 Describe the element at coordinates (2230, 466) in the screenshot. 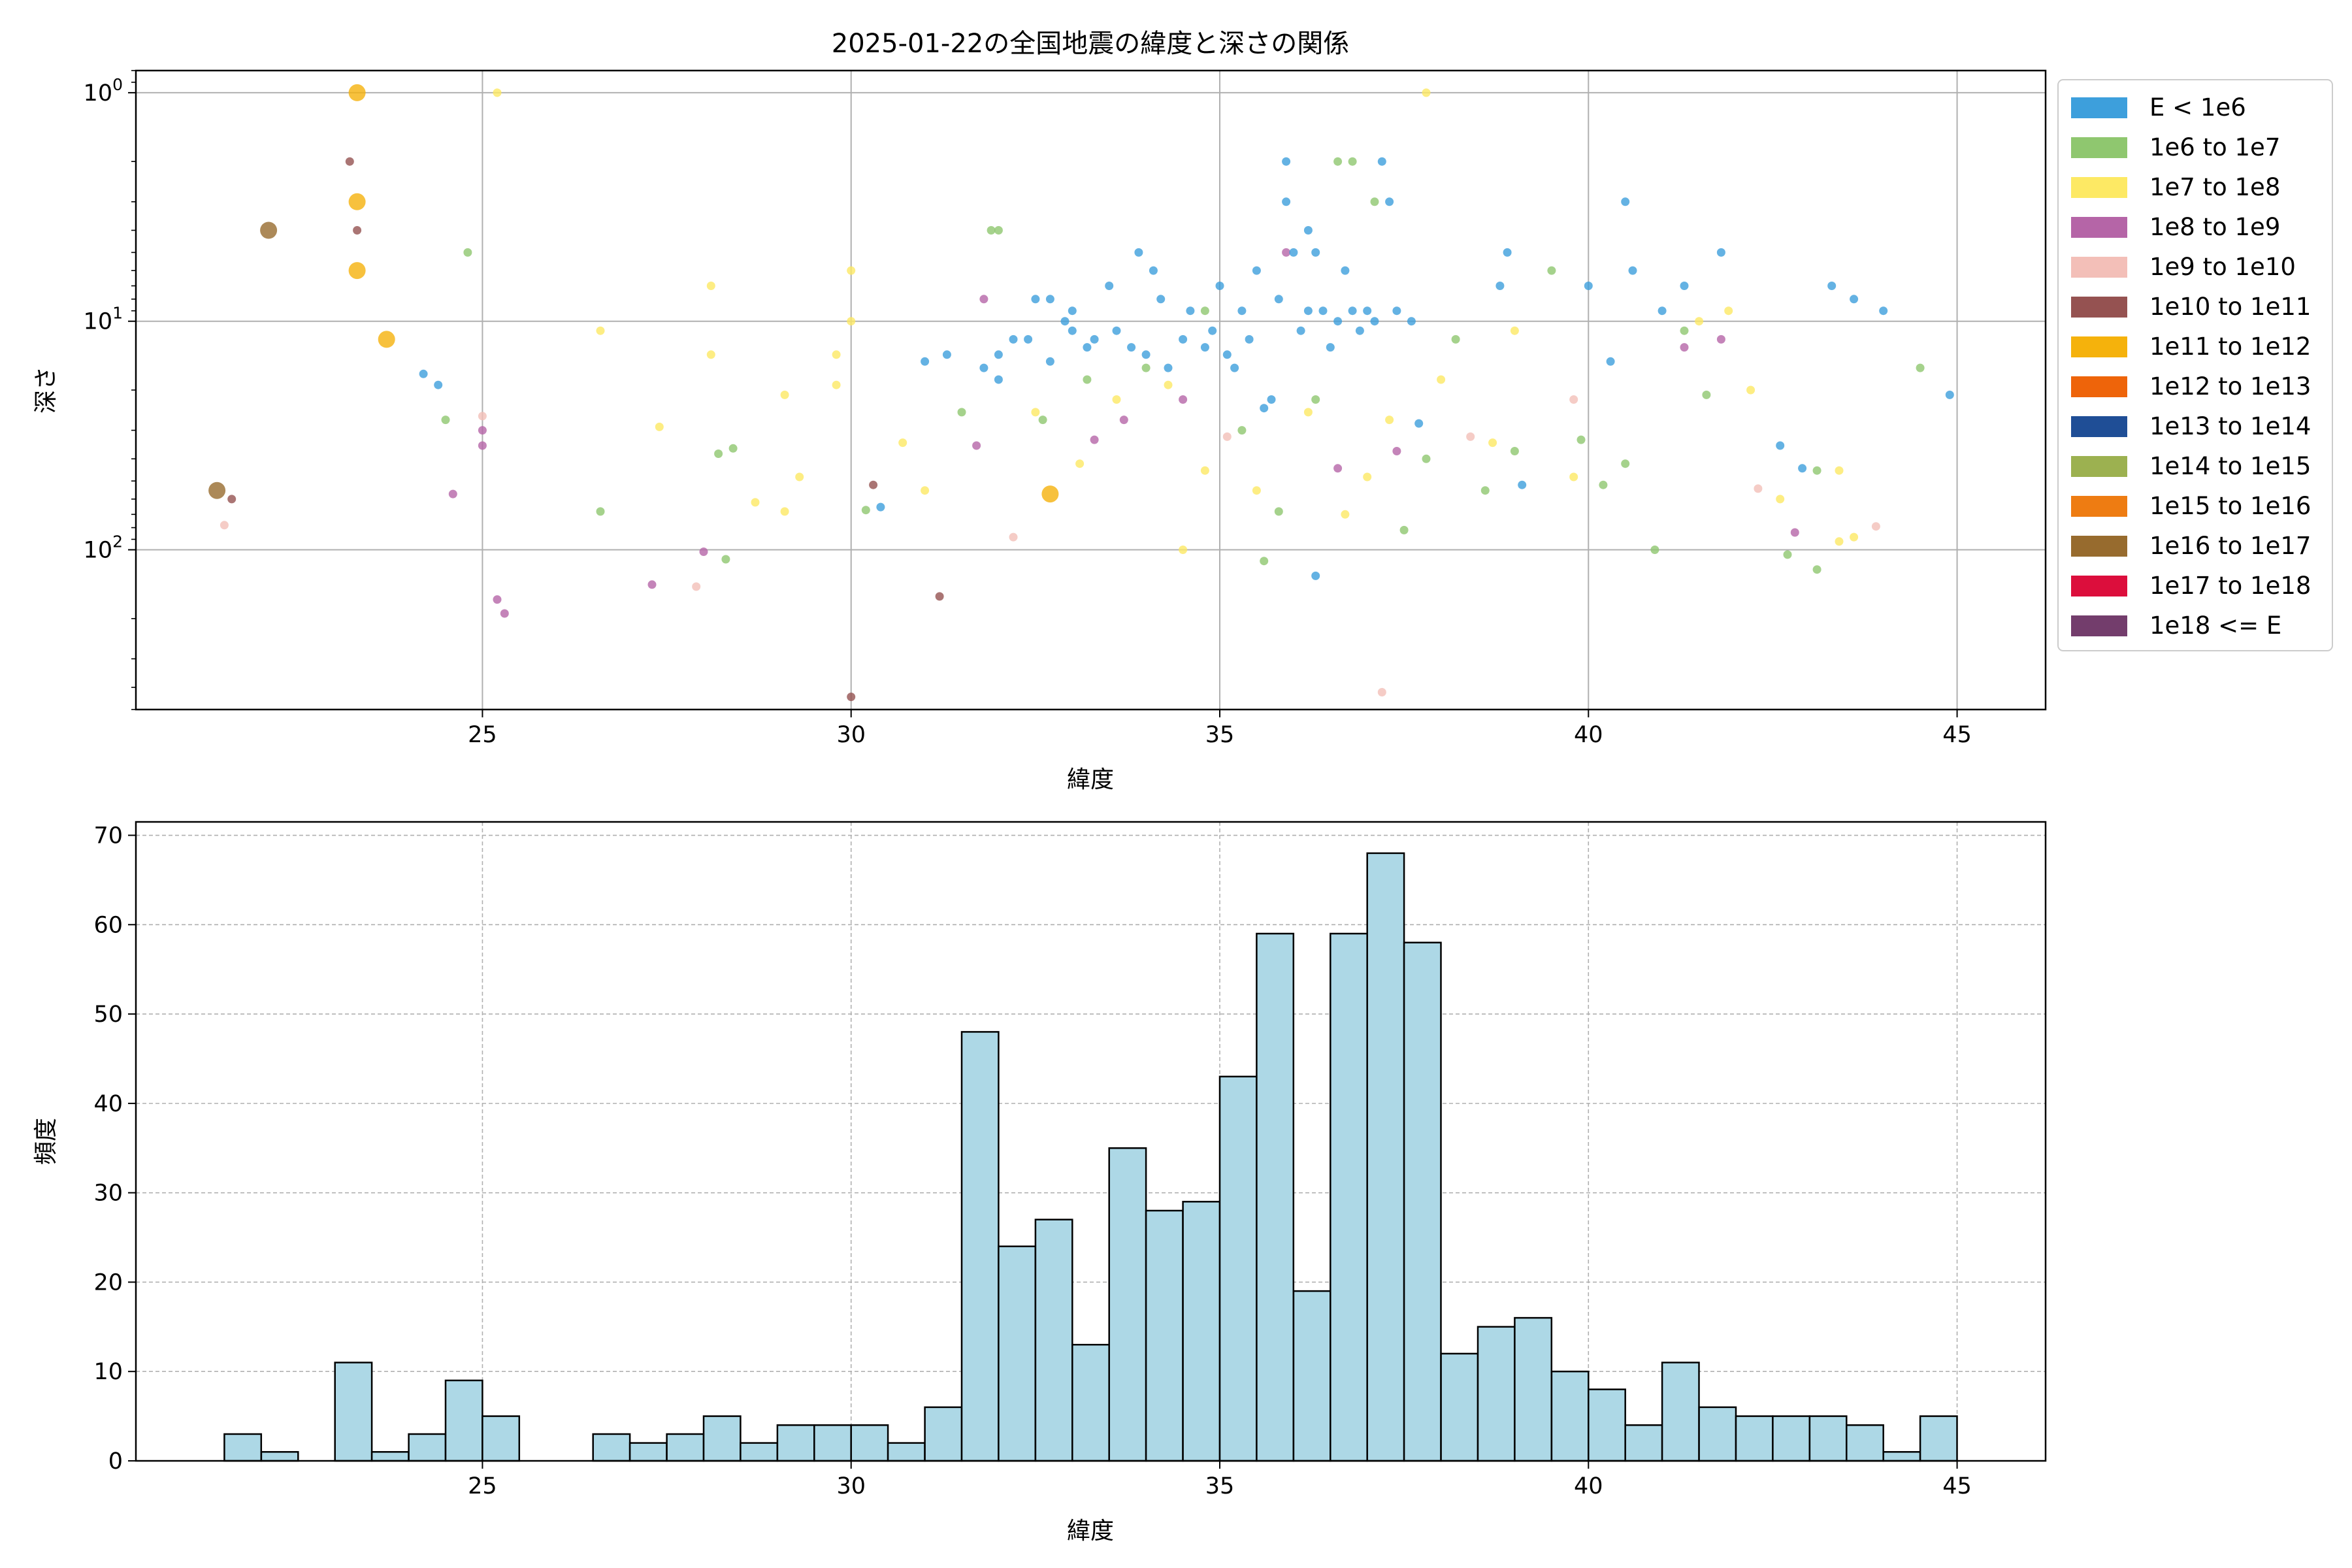

I see `legend-label: 1e14 to 1e15` at that location.